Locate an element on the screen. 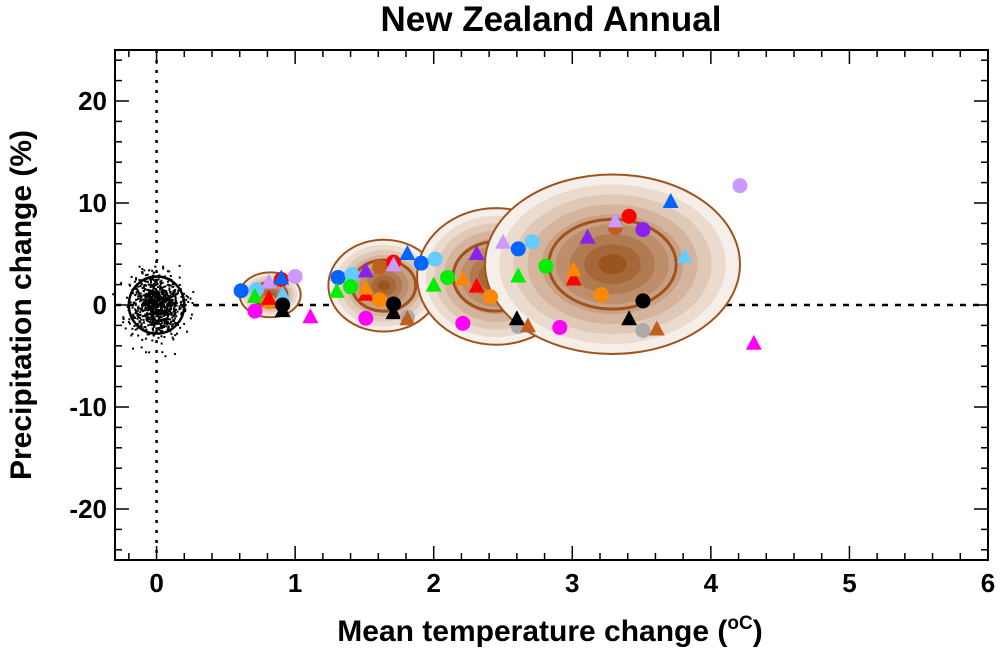 The width and height of the screenshot is (1000, 652). ellipse-band is located at coordinates (612, 264).